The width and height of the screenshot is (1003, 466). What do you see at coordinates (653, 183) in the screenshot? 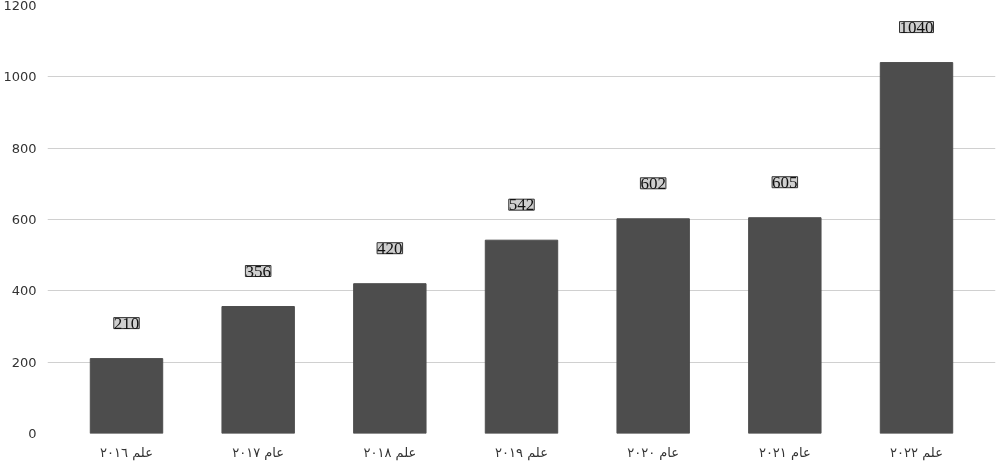
I see `data-label: 602` at bounding box center [653, 183].